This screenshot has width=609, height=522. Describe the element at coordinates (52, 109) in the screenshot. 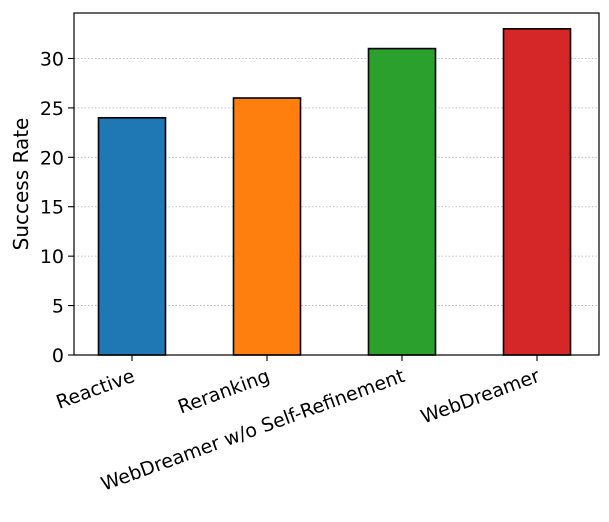

I see `y-tick-label: 25` at that location.